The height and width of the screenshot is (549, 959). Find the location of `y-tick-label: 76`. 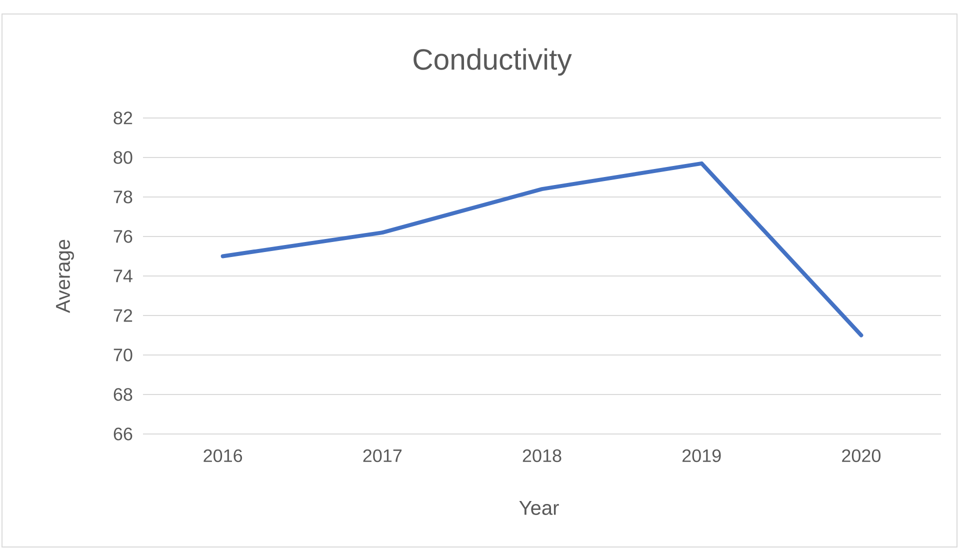

y-tick-label: 76 is located at coordinates (123, 236).